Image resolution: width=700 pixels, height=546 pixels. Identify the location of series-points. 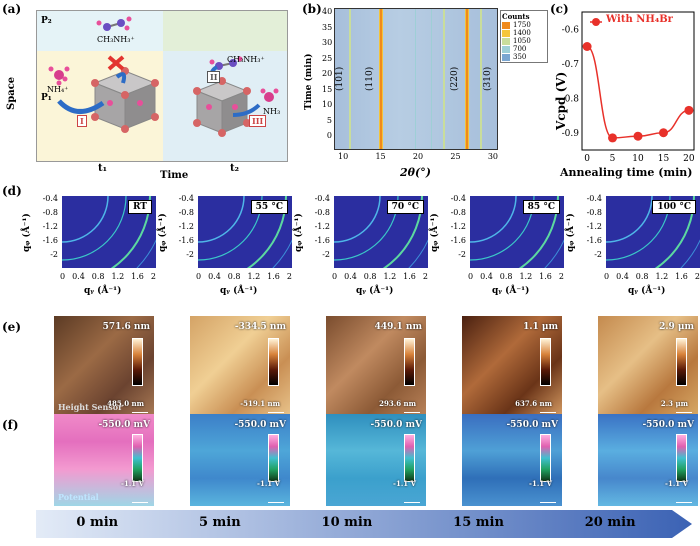
(638, 92).